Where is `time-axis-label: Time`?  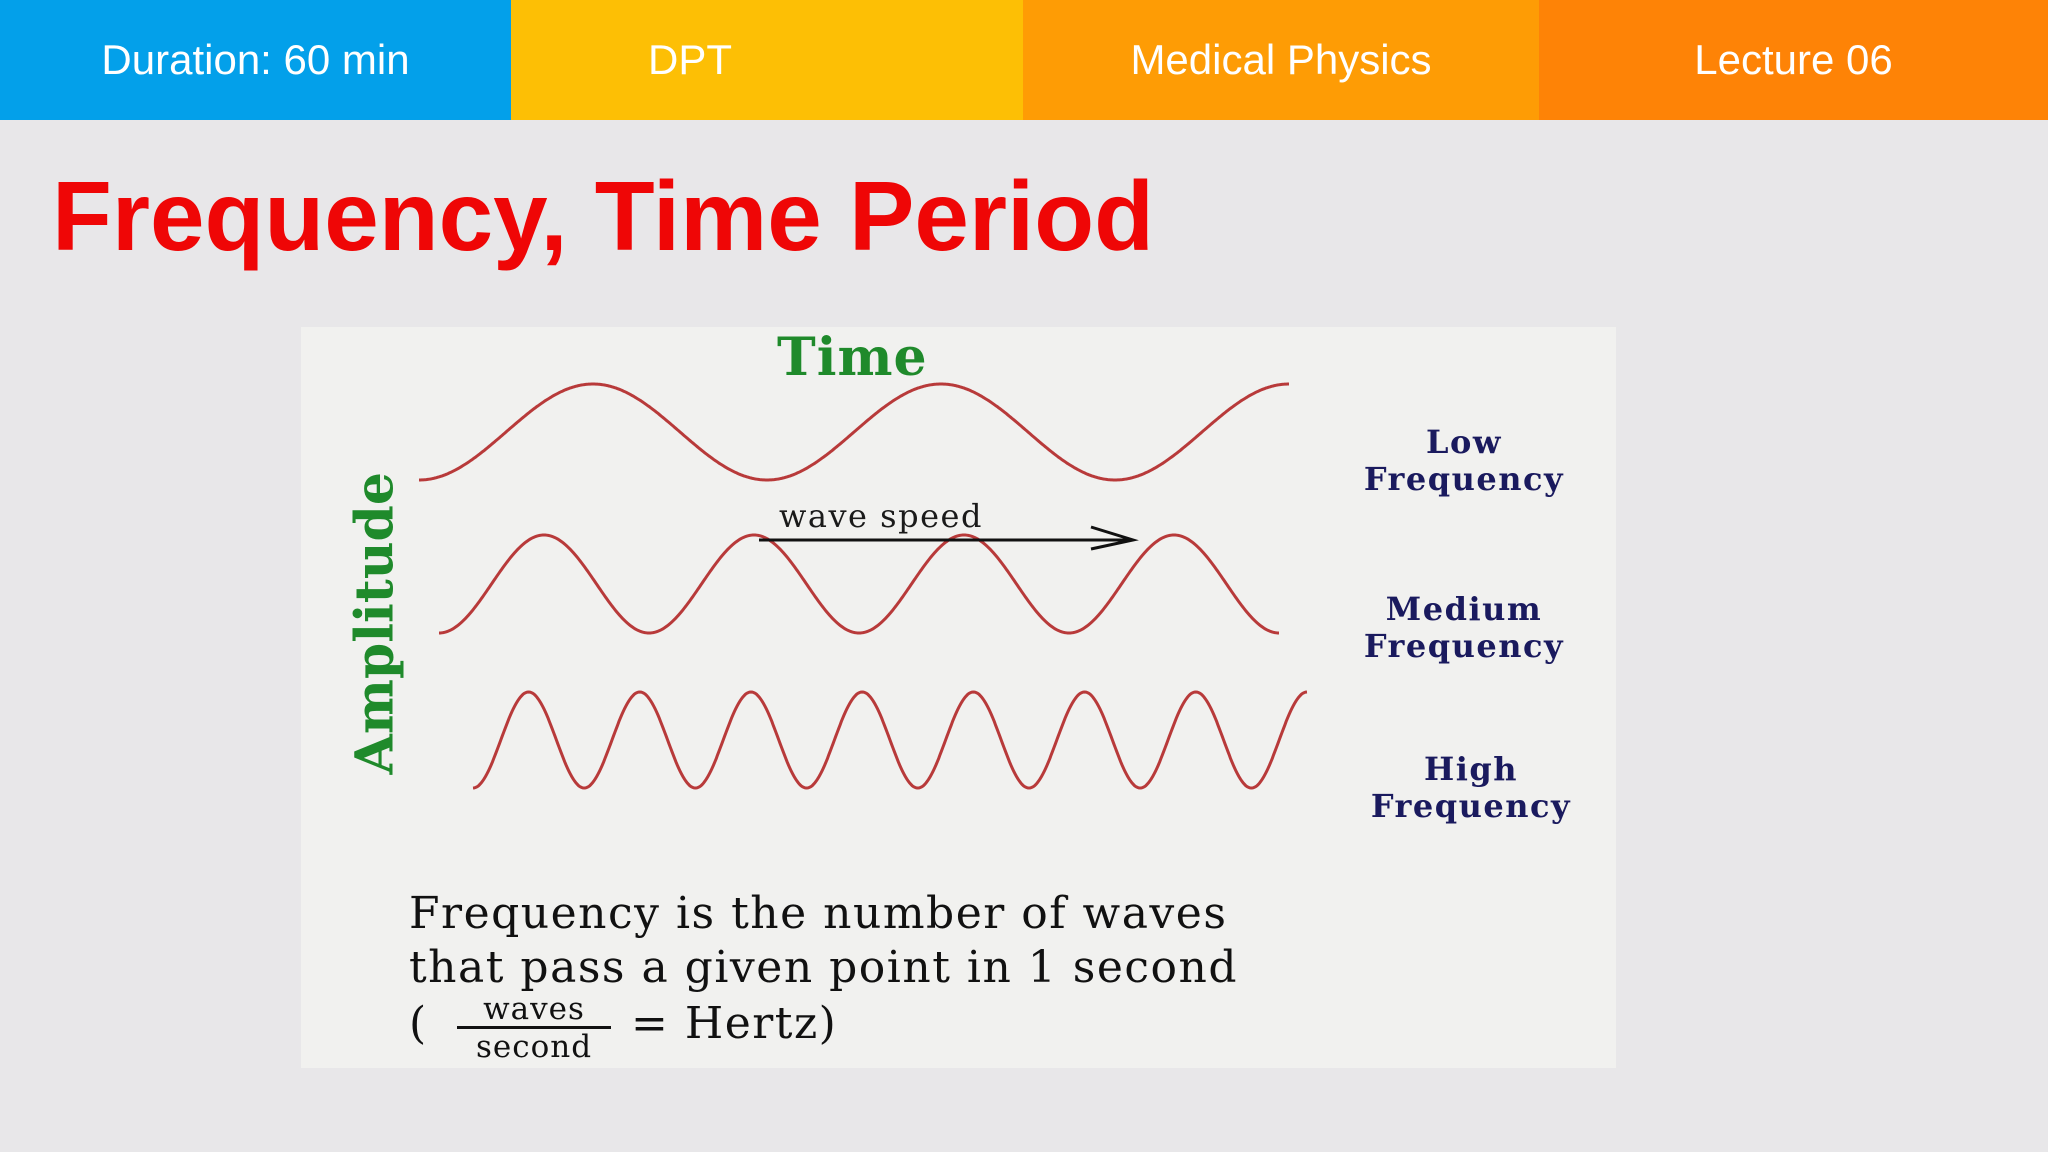
time-axis-label: Time is located at coordinates (852, 357).